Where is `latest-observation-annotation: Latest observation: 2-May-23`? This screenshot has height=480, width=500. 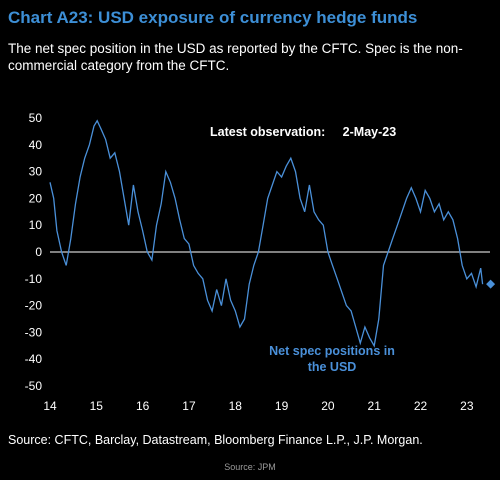
latest-observation-annotation: Latest observation: 2-May-23 is located at coordinates (303, 132).